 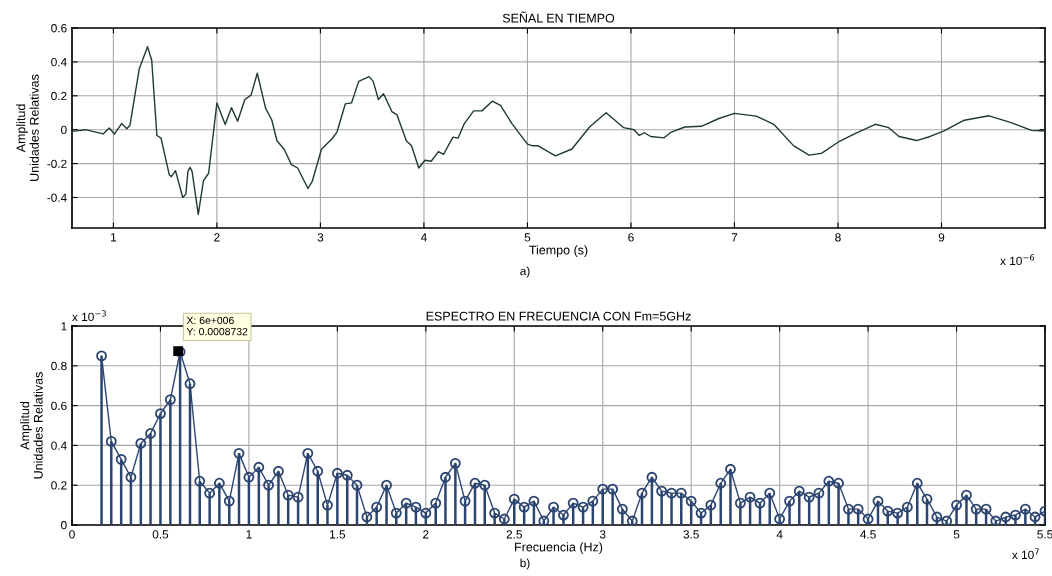 What do you see at coordinates (734, 237) in the screenshot?
I see `x-tick-label: 7` at bounding box center [734, 237].